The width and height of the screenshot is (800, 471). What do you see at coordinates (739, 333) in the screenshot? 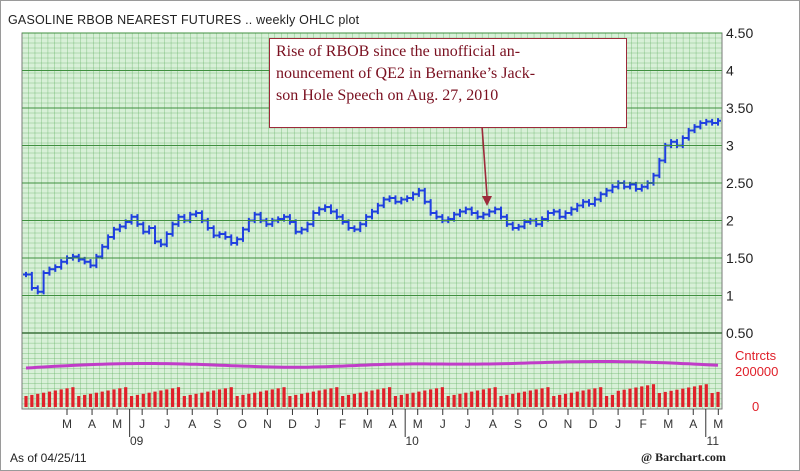
I see `price-tick-label: 0.50` at bounding box center [739, 333].